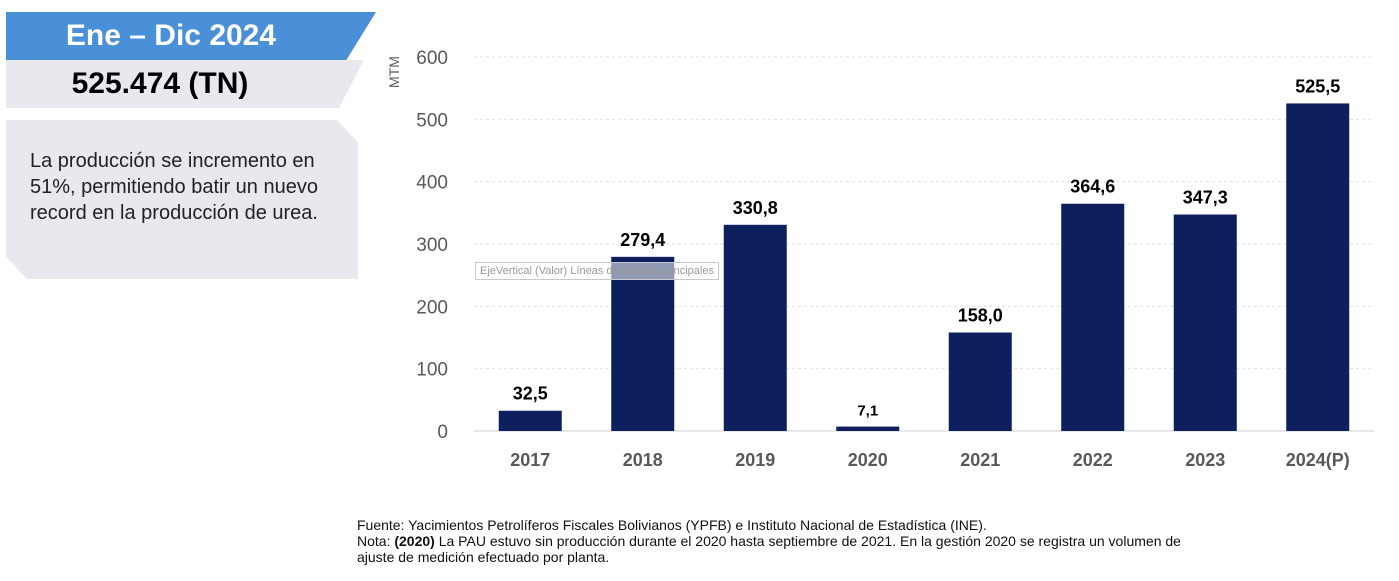 This screenshot has height=581, width=1399. What do you see at coordinates (432, 183) in the screenshot?
I see `y-tick-label: 400` at bounding box center [432, 183].